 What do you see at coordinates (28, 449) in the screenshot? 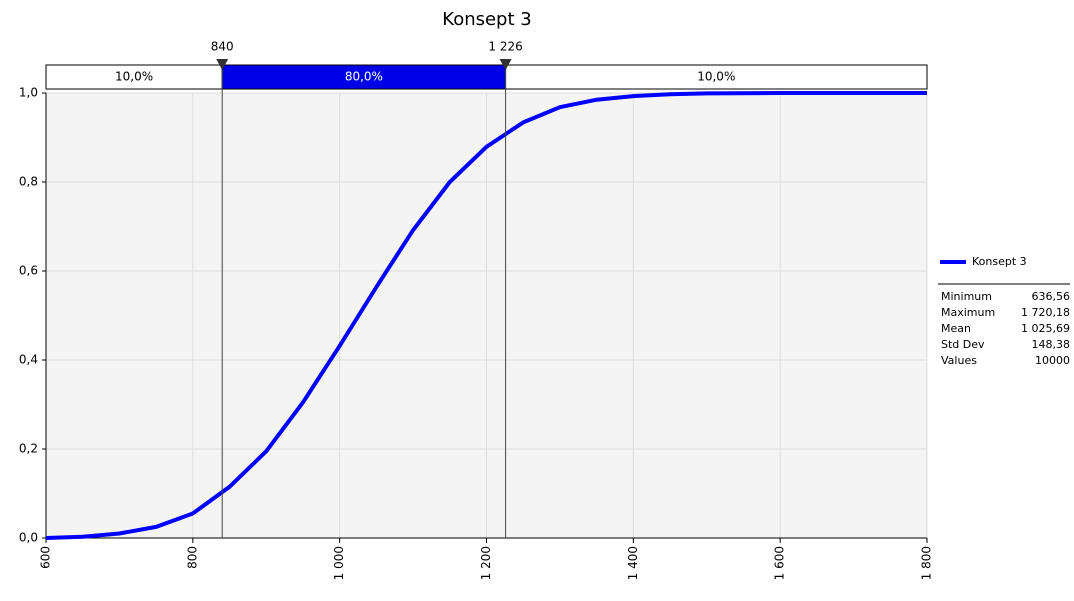
I see `y-tick-label: 0,2` at bounding box center [28, 449].